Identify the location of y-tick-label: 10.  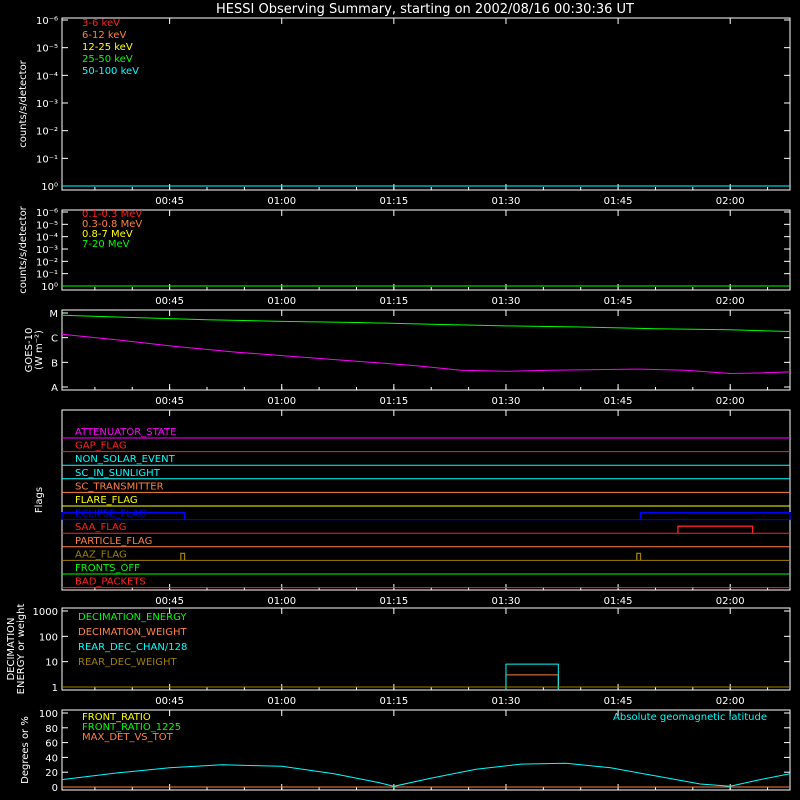
(51, 663).